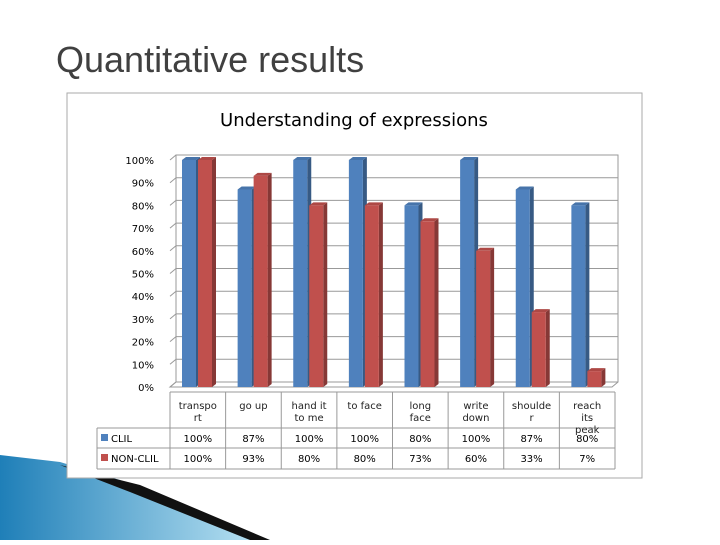 This screenshot has height=545, width=720. I want to click on legend-label: CLIL, so click(122, 439).